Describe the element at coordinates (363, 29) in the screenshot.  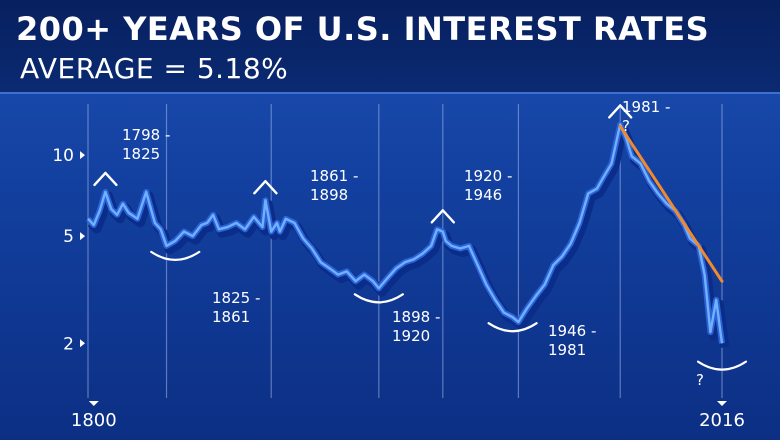
I see `chart-title: 200+ YEARS OF U.S. INTEREST RATES` at that location.